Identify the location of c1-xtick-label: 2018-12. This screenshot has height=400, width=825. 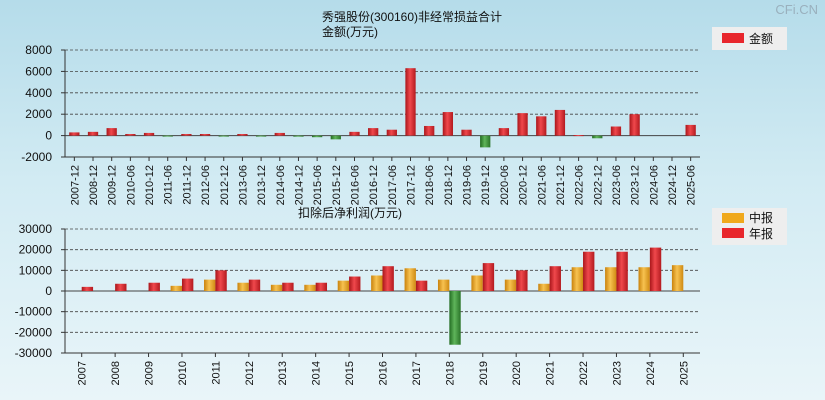
(449, 185).